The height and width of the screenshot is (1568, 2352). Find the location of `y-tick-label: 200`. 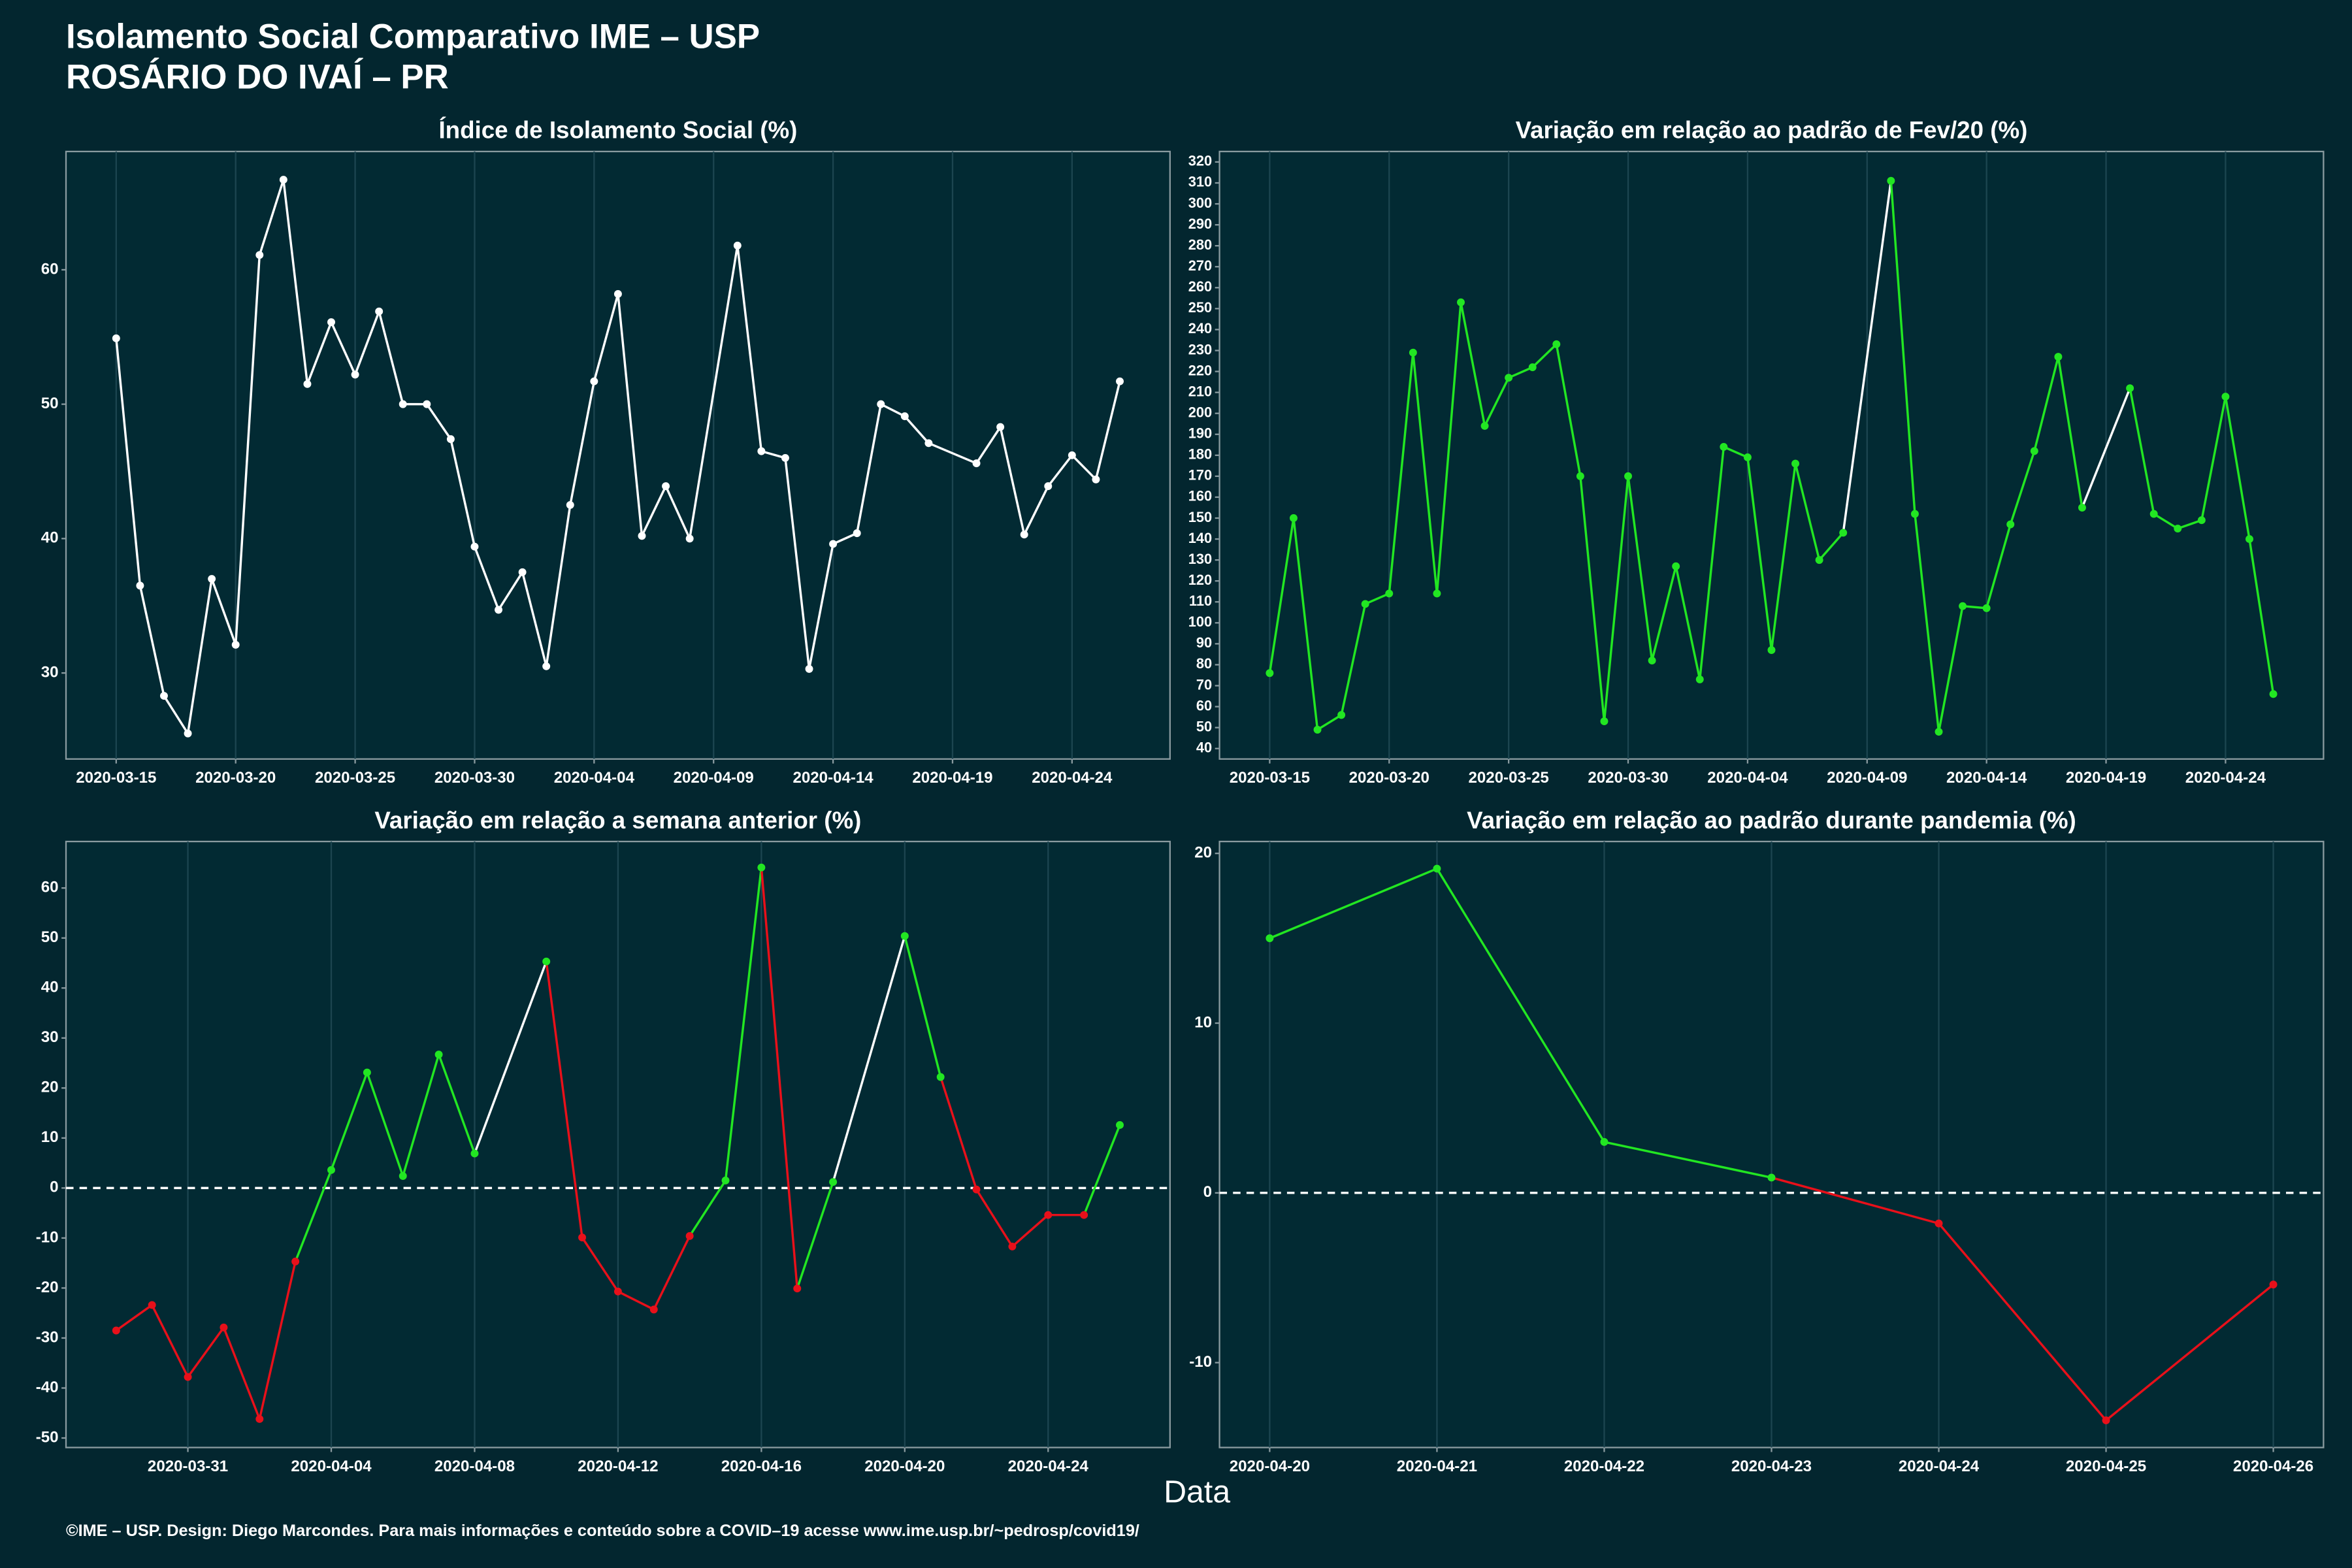

y-tick-label: 200 is located at coordinates (1200, 412).